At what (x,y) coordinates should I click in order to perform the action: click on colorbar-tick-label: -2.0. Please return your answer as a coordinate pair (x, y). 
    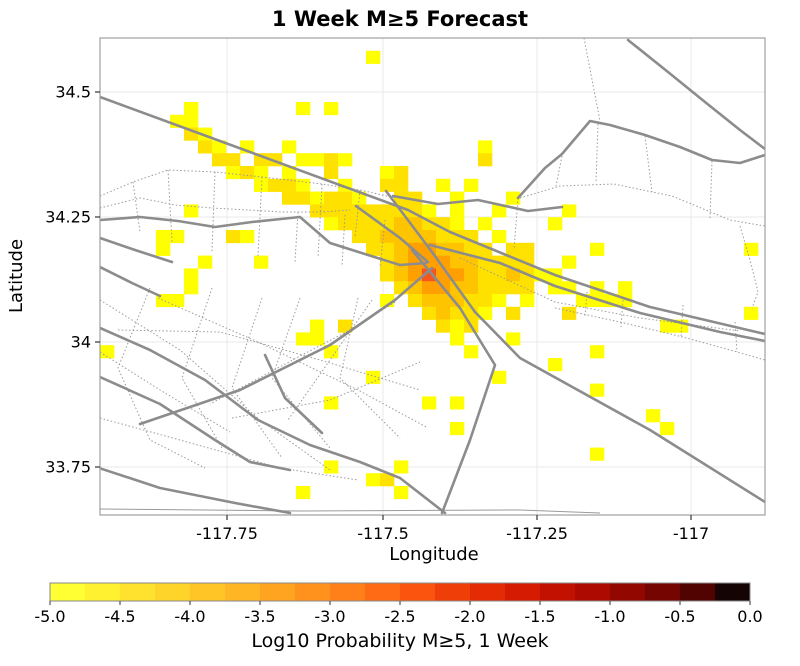
    Looking at the image, I should click on (469, 616).